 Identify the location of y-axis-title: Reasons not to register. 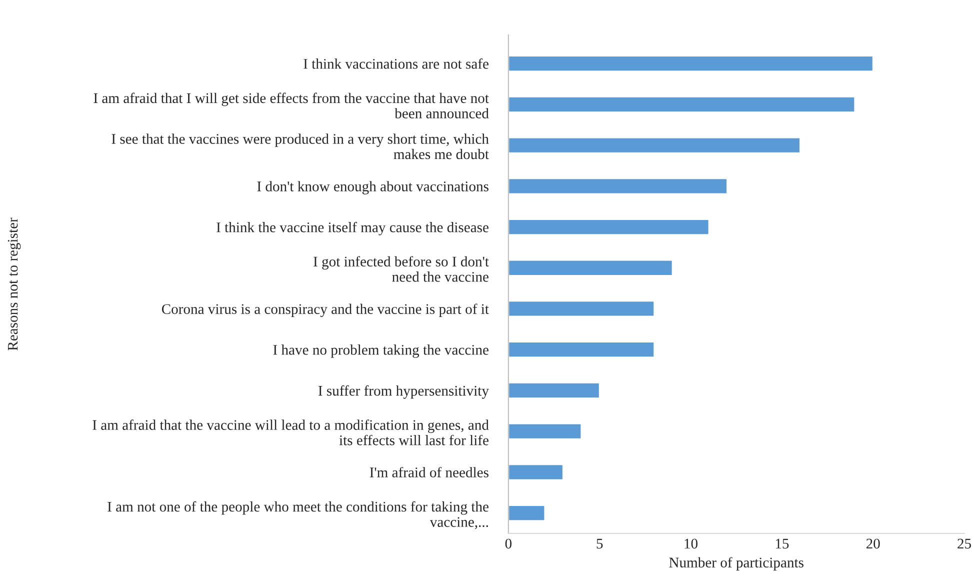
(14, 284).